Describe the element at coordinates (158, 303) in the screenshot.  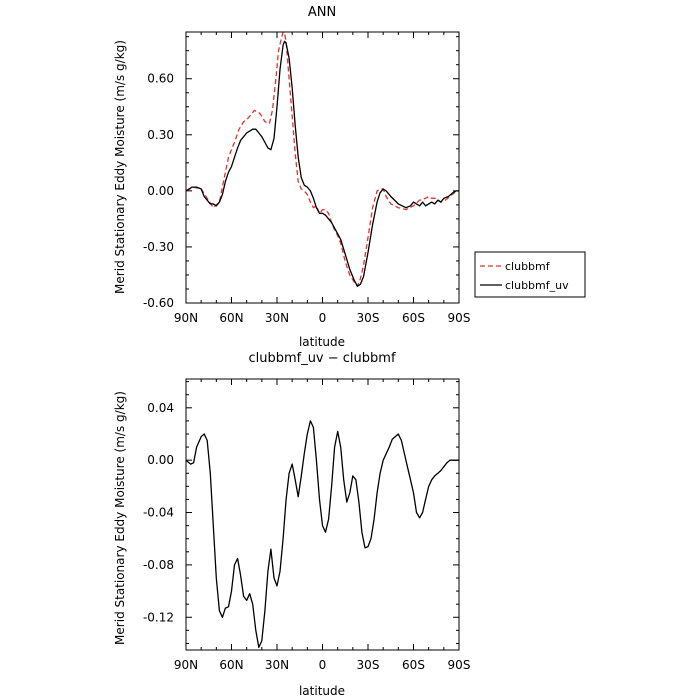
I see `y-tick-label: -0.60` at that location.